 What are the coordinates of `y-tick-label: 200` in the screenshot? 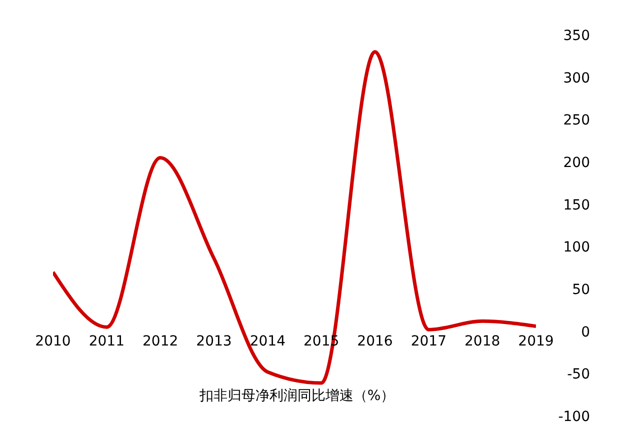 It's located at (576, 162).